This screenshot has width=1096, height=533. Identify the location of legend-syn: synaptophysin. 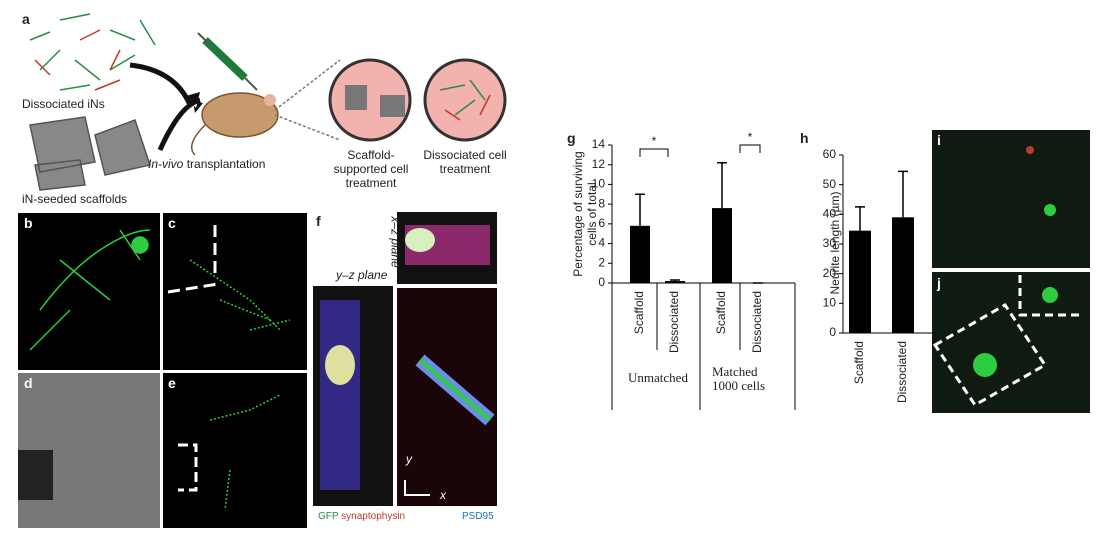
(373, 516).